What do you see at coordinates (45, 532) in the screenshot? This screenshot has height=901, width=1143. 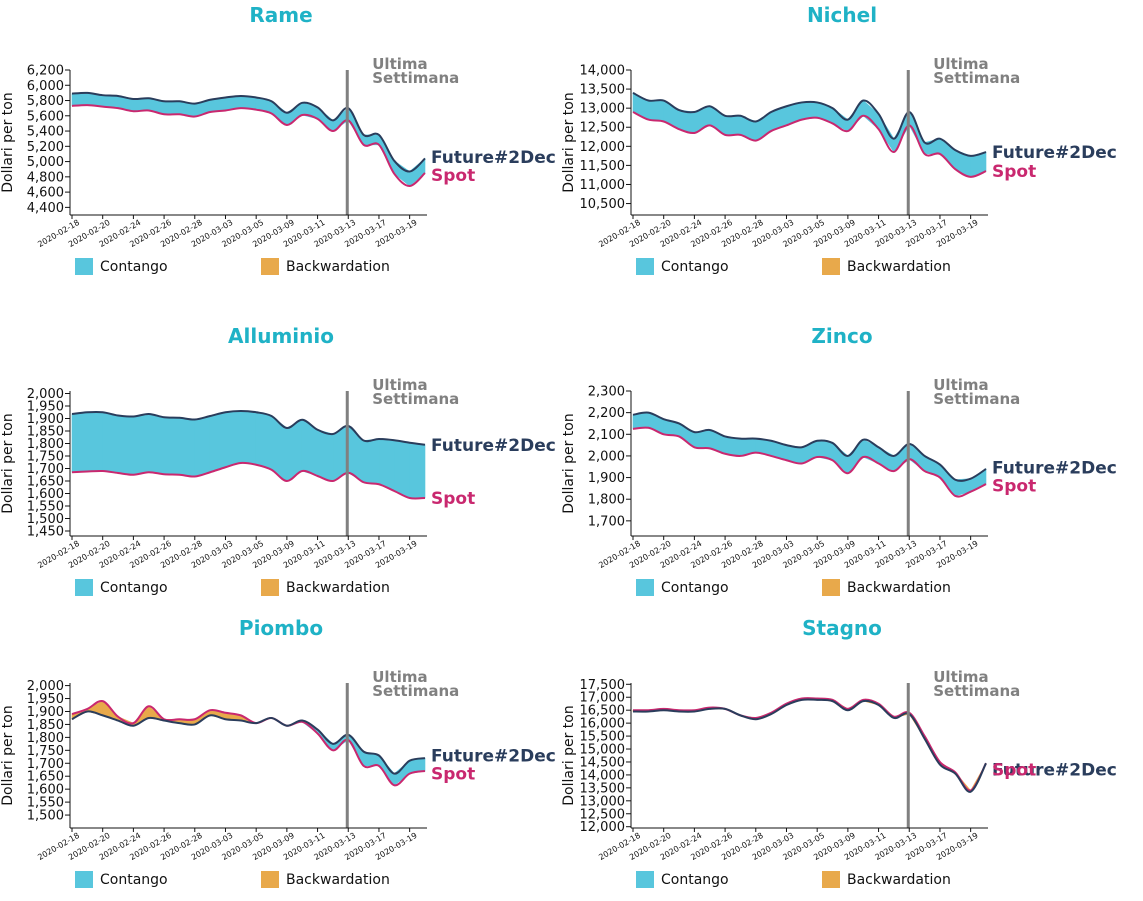 I see `y-tick-label: 1,450` at bounding box center [45, 532].